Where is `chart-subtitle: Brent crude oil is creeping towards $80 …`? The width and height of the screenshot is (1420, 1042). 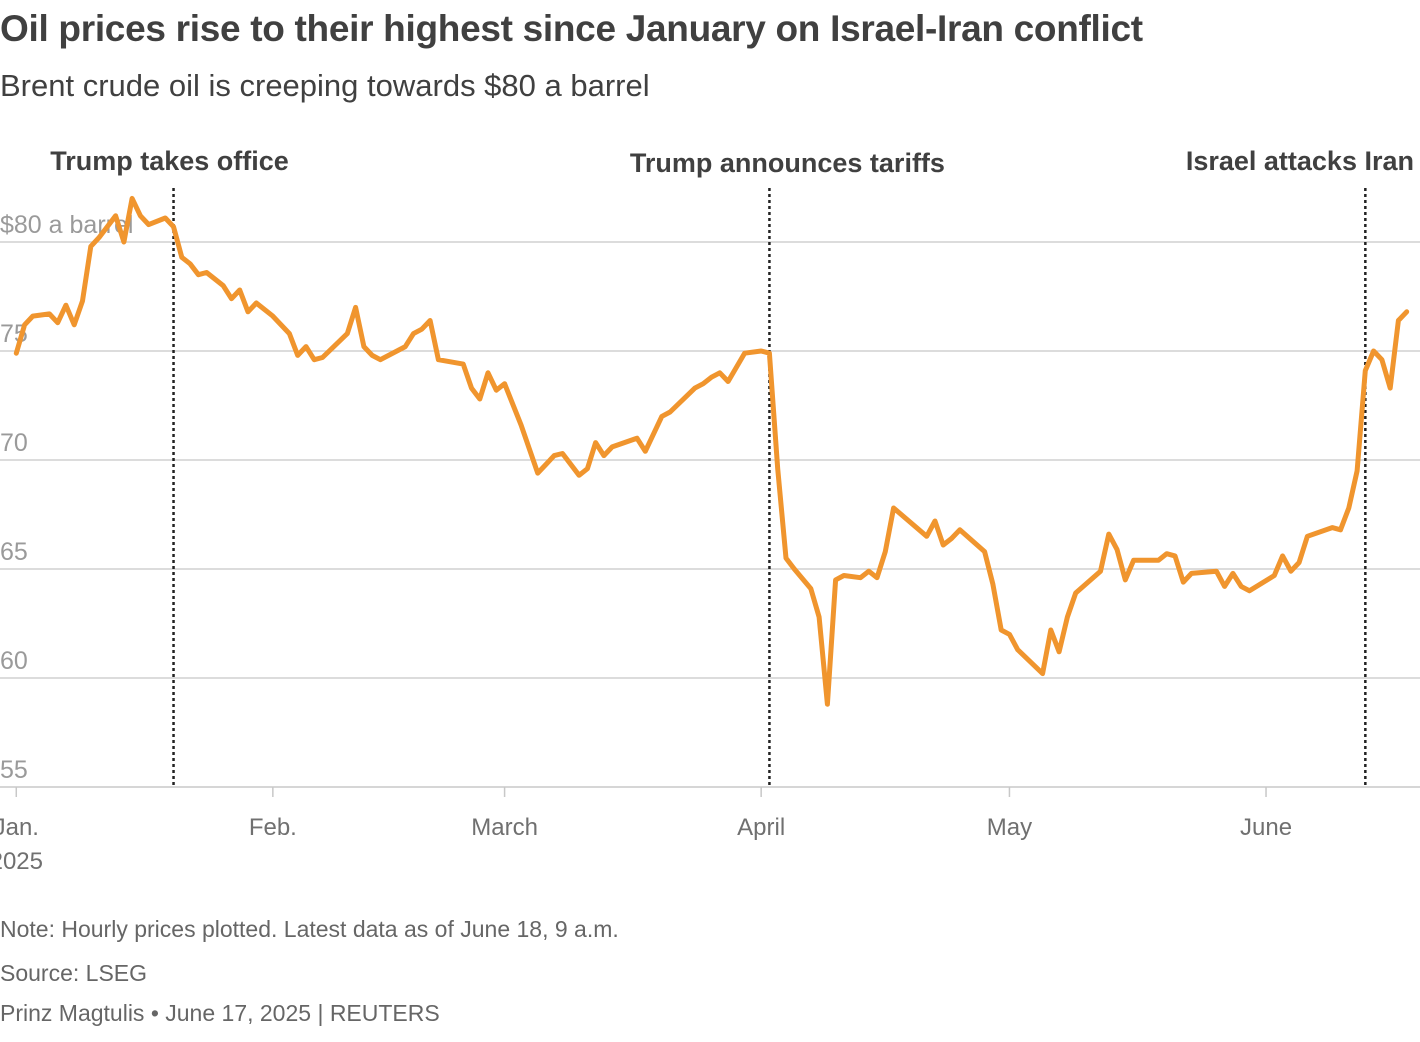
chart-subtitle: Brent crude oil is creeping towards $80 … is located at coordinates (325, 85).